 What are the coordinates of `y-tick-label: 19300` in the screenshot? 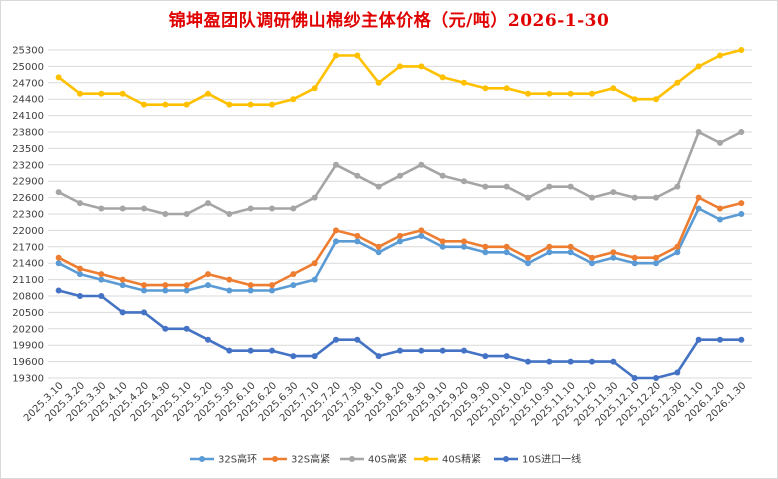 It's located at (28, 379).